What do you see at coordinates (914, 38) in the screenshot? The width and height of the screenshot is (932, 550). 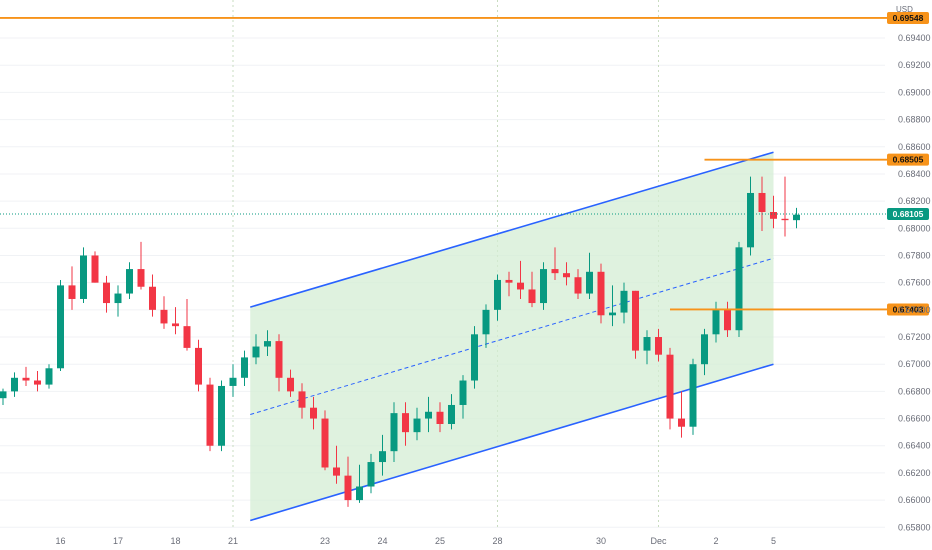 I see `y-tick-label: 0.69400` at bounding box center [914, 38].